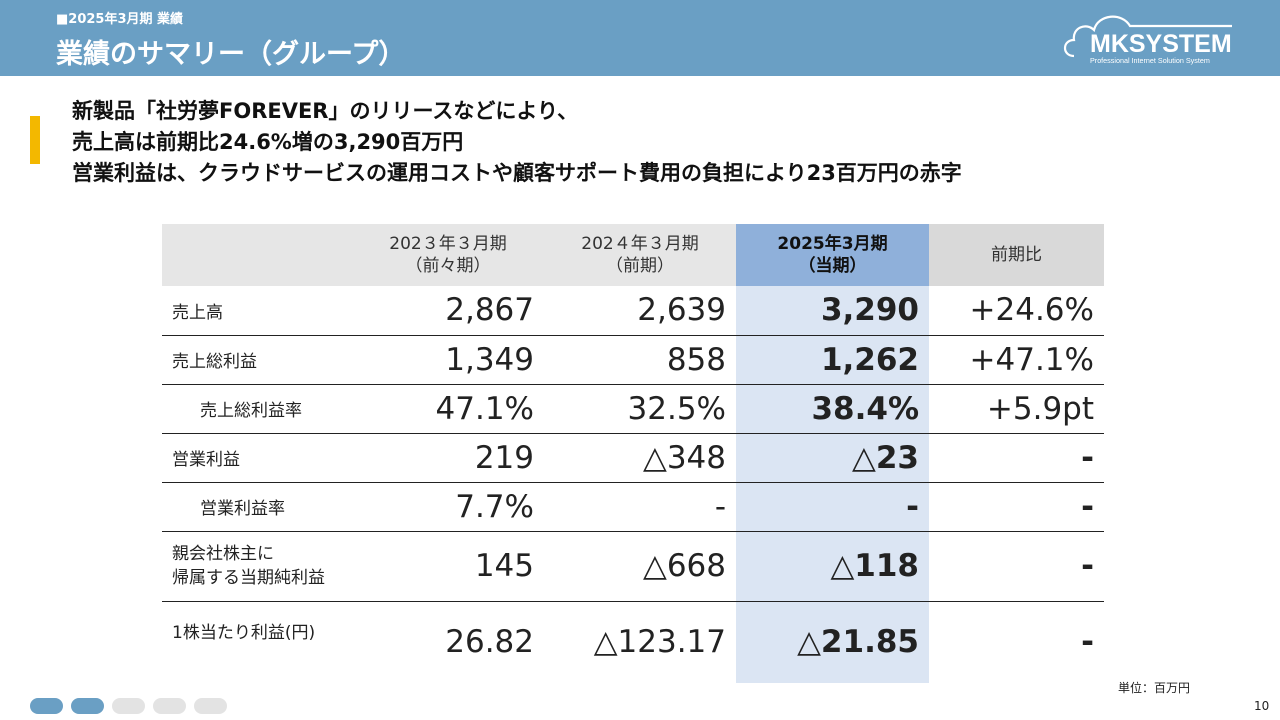 This screenshot has height=720, width=1280. What do you see at coordinates (832, 409) in the screenshot?
I see `cell-value-current: 38.4%` at bounding box center [832, 409].